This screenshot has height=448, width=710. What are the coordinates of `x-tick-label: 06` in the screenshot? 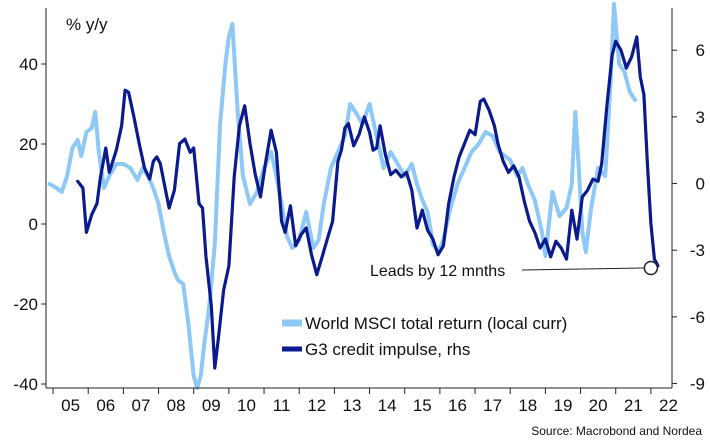 It's located at (105, 405).